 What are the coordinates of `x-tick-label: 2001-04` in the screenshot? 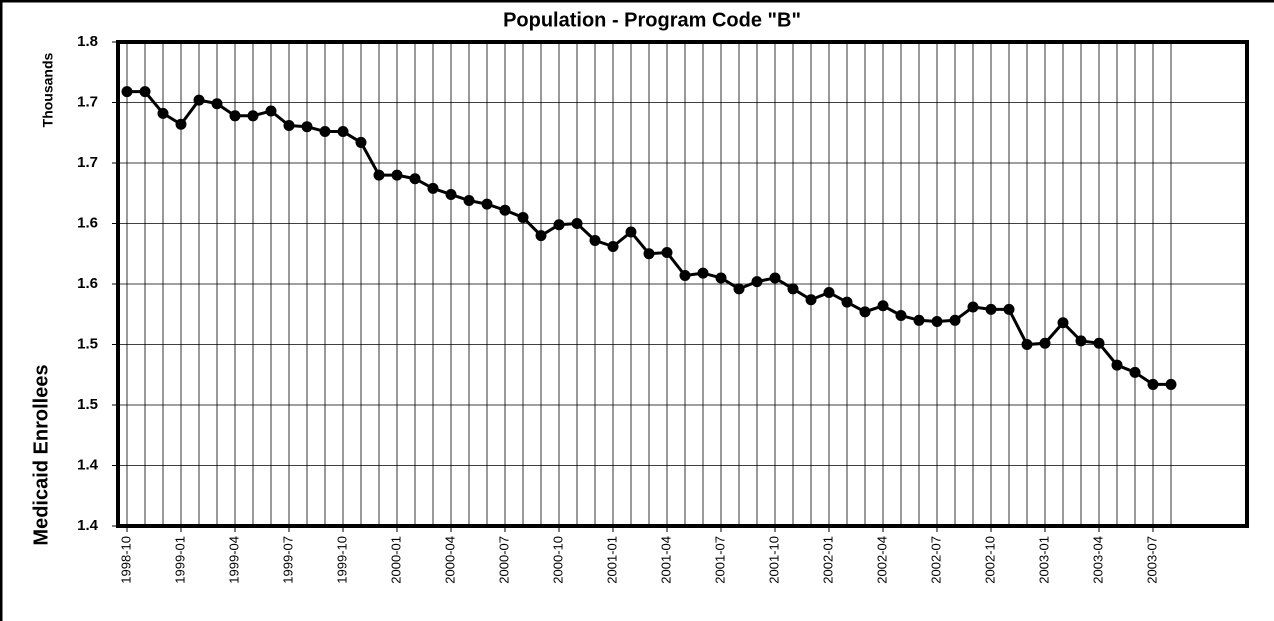 It's located at (665, 560).